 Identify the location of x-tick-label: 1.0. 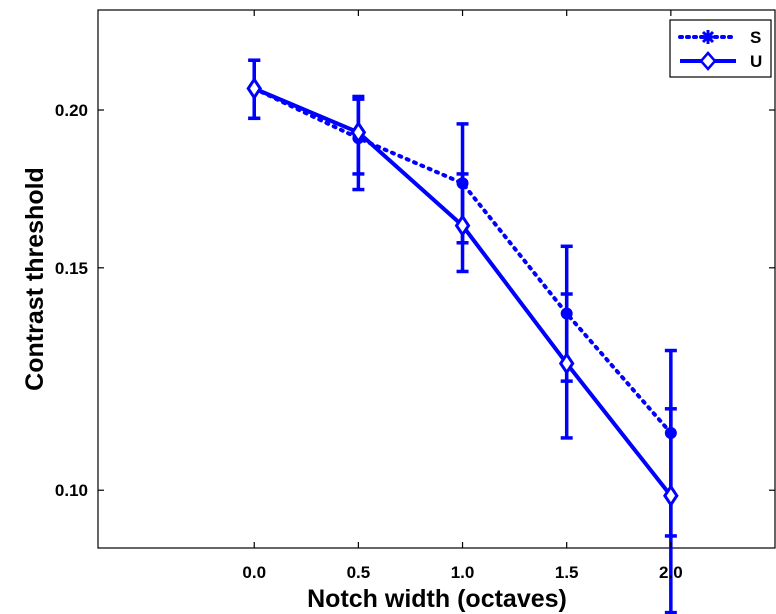
(463, 572).